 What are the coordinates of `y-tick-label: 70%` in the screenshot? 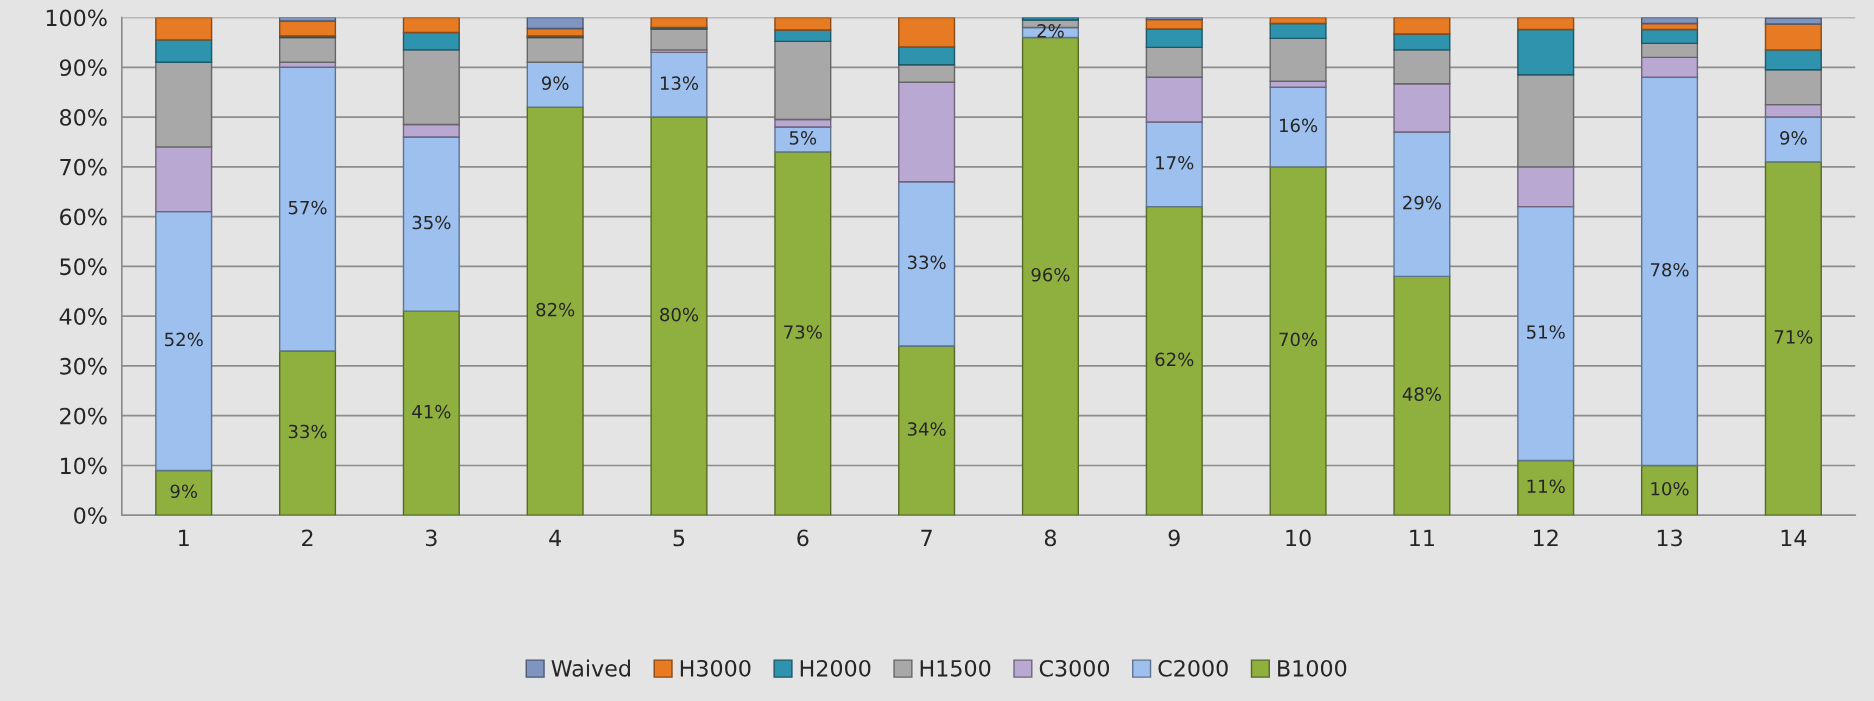 It's located at (83, 167).